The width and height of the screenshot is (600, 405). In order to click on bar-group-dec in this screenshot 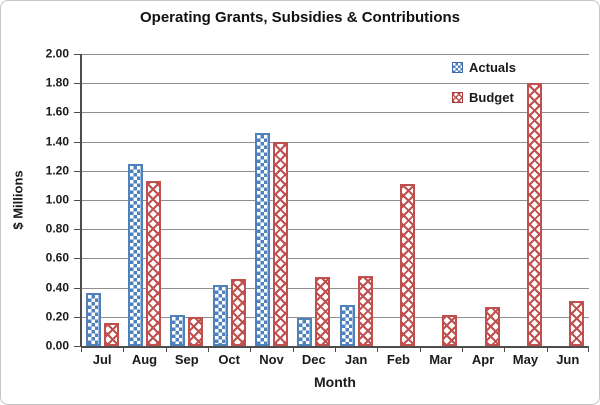, I will do `click(314, 200)`.